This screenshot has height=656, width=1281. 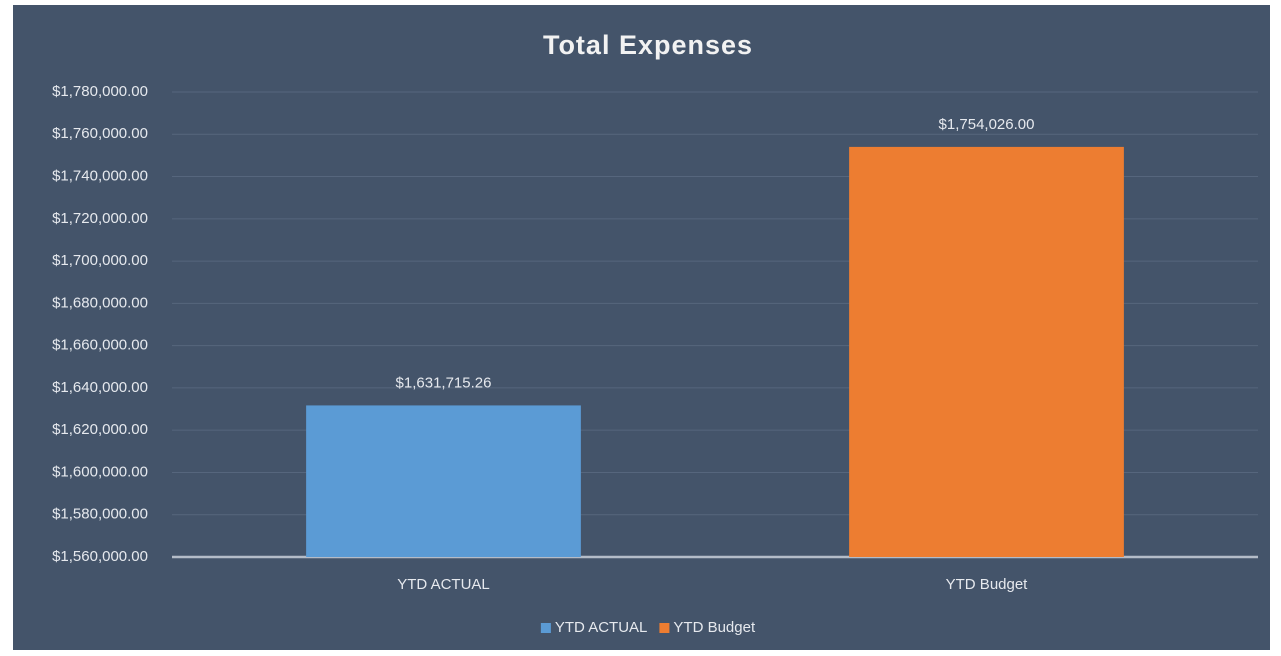 What do you see at coordinates (443, 584) in the screenshot?
I see `x-tick-label: YTD ACTUAL` at bounding box center [443, 584].